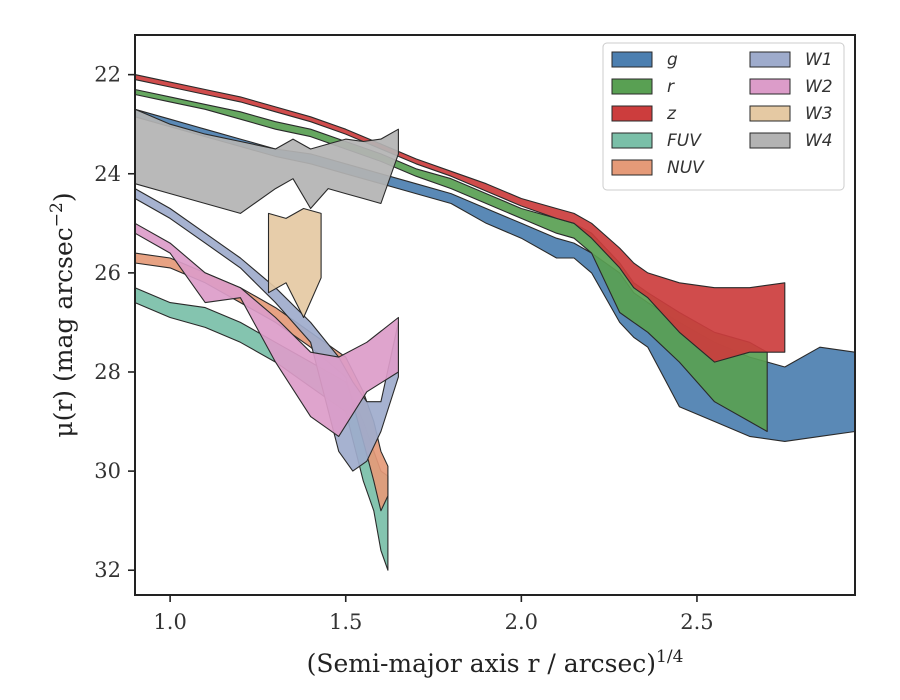  I want to click on y-tick-label: 32, so click(107, 570).